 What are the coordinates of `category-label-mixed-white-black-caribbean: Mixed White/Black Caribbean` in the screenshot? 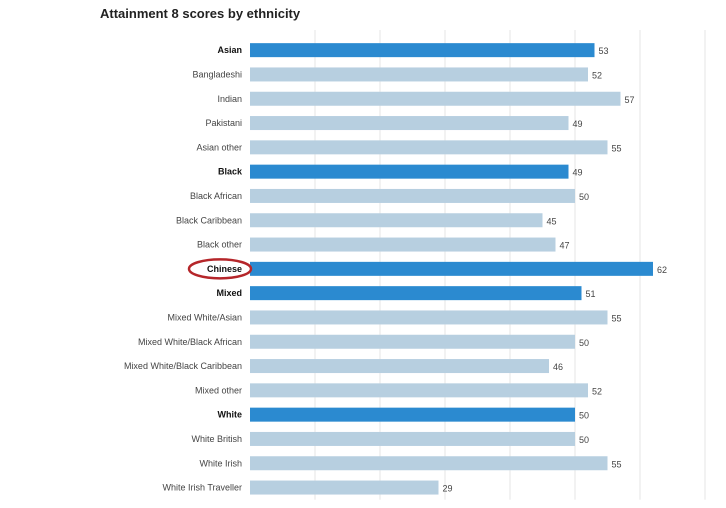 It's located at (183, 366).